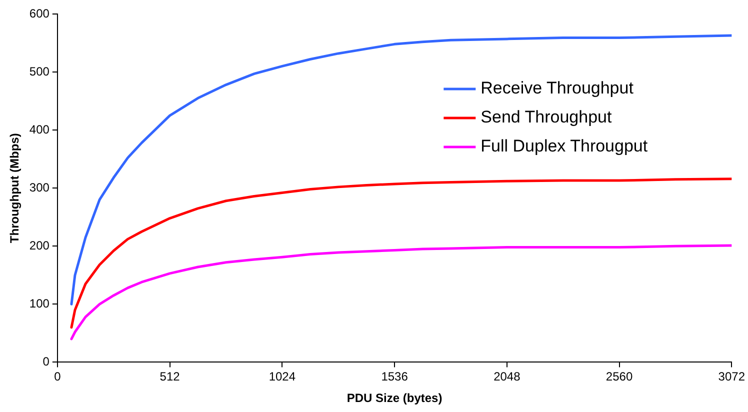 Image resolution: width=748 pixels, height=412 pixels. I want to click on legend-label: Send Throughput, so click(546, 117).